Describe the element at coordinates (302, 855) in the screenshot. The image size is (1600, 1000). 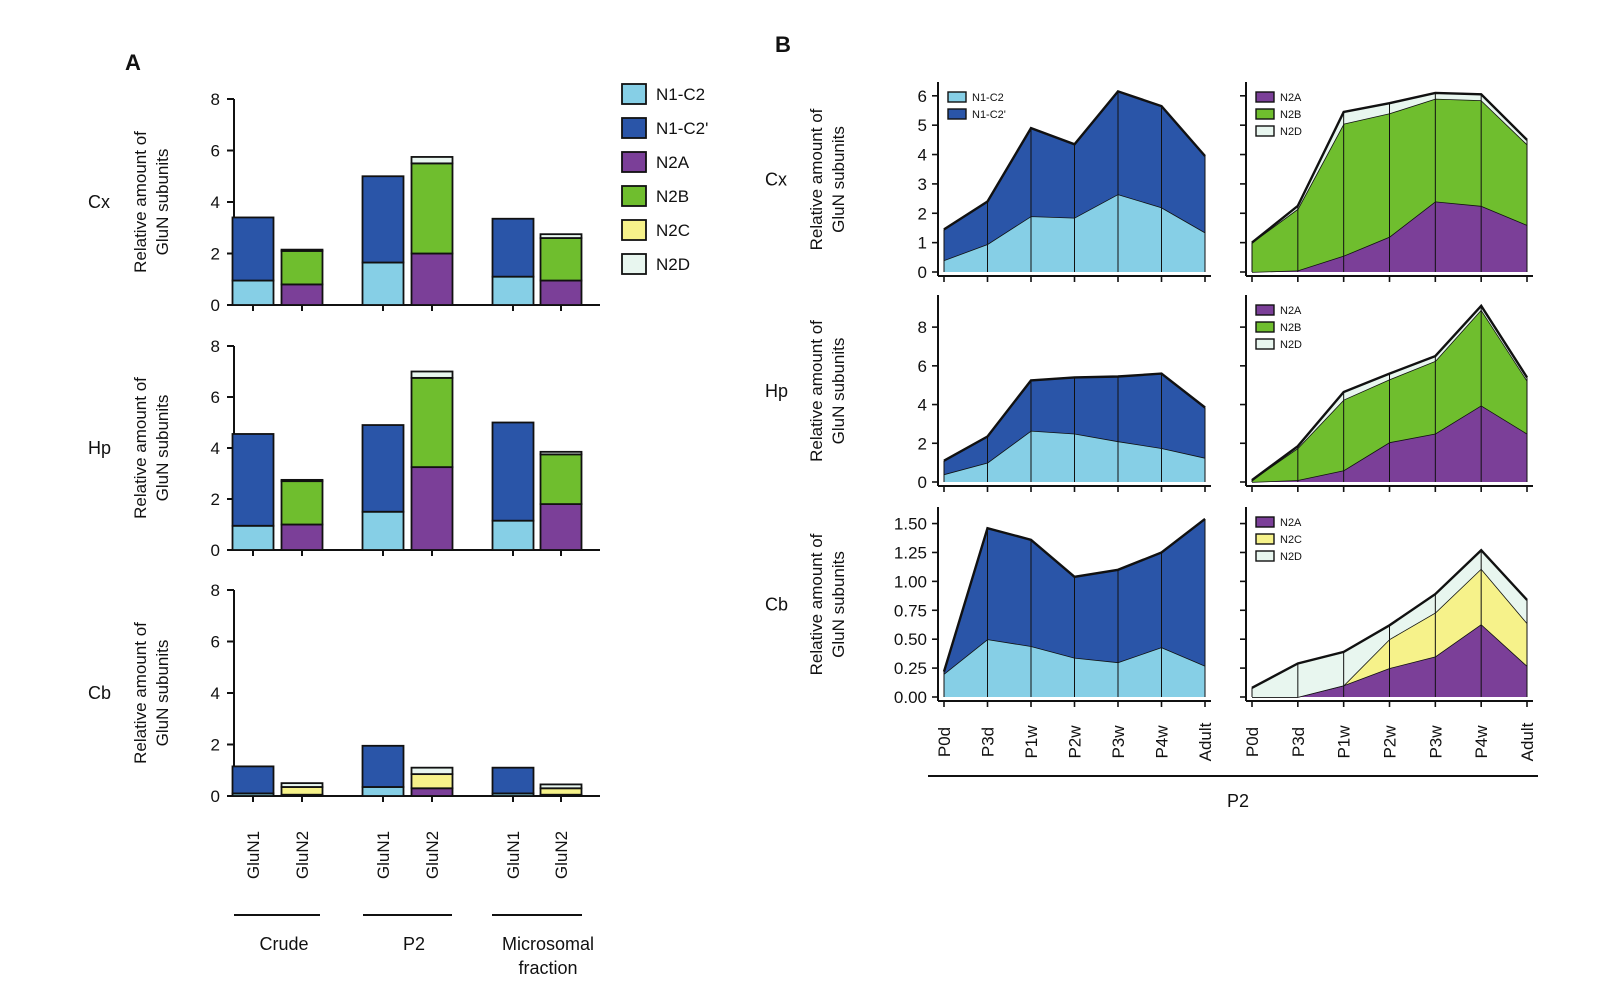
I see `x-tick-label-glun2-1: GluN2` at that location.